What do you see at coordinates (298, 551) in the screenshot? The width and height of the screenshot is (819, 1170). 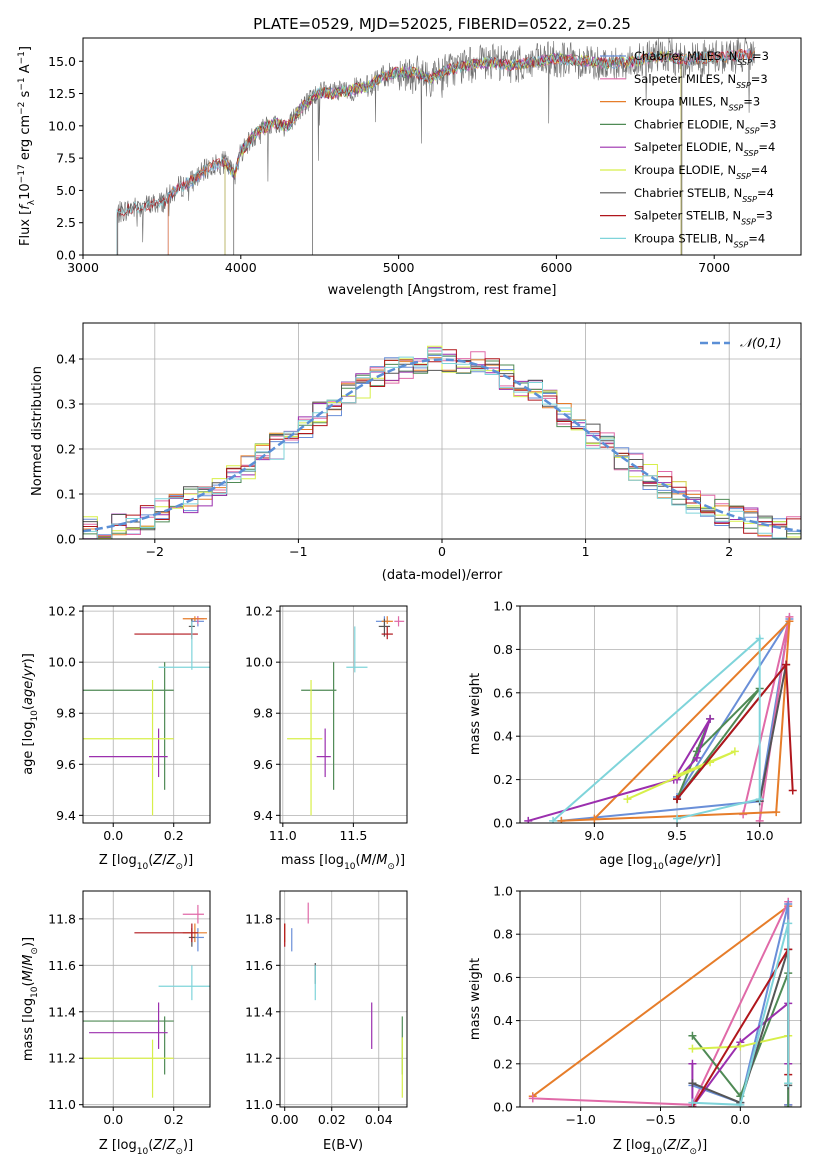 I see `x-tick-label: −1` at bounding box center [298, 551].